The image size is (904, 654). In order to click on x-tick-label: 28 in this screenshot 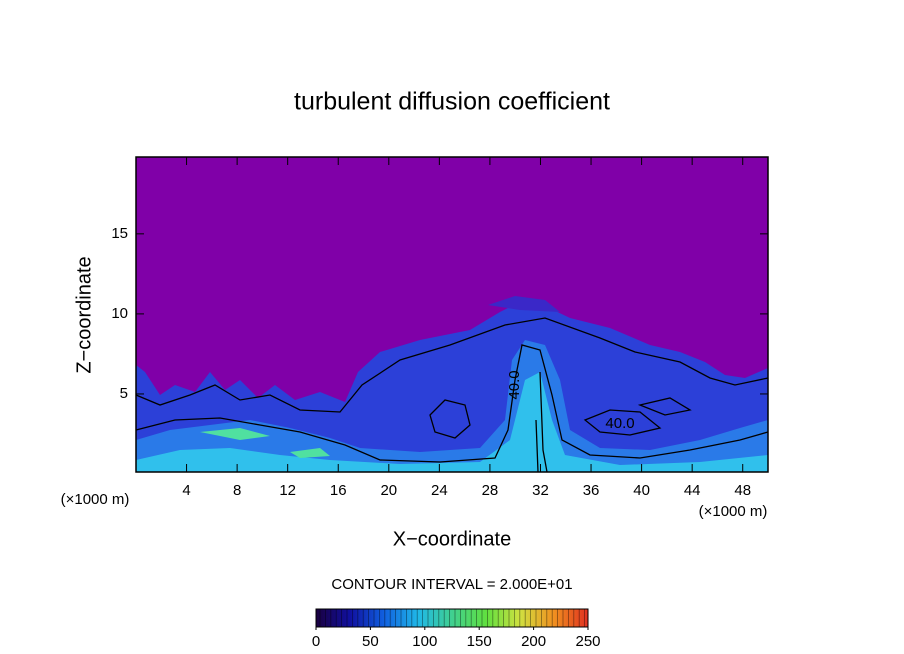, I will do `click(490, 490)`.